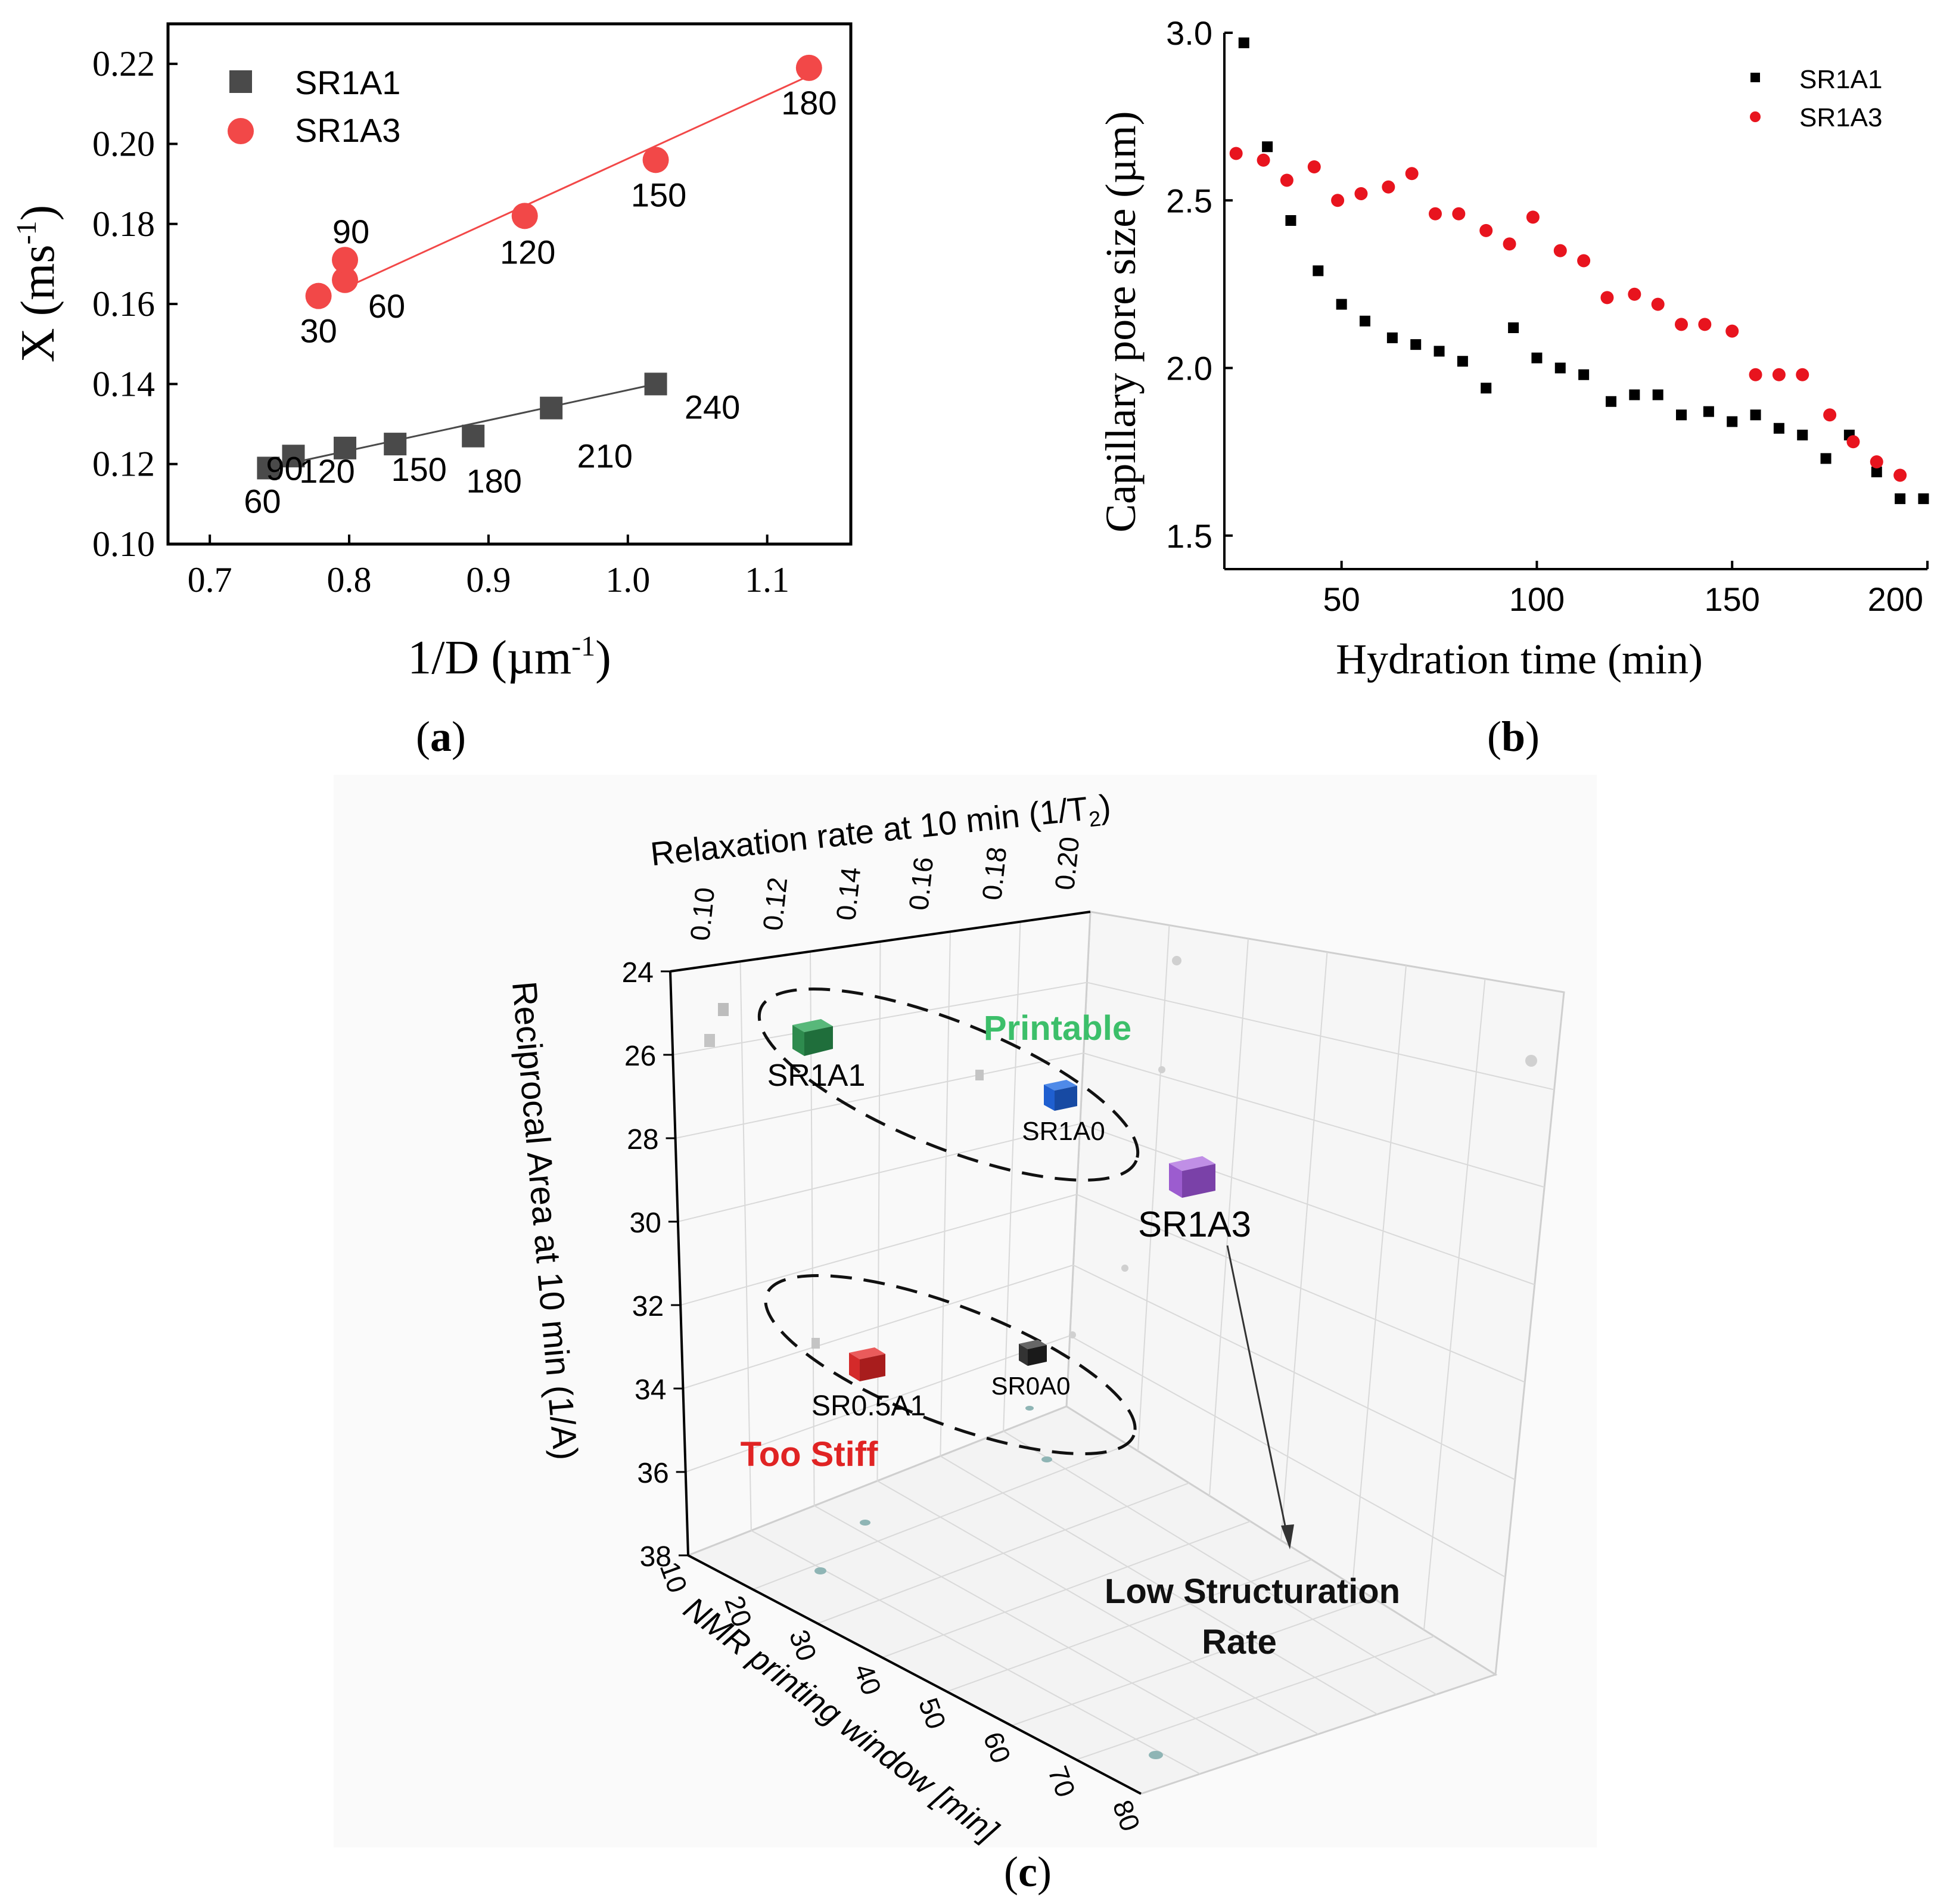 The image size is (1959, 1904). What do you see at coordinates (527, 252) in the screenshot?
I see `point-label-sr1a3: 120` at bounding box center [527, 252].